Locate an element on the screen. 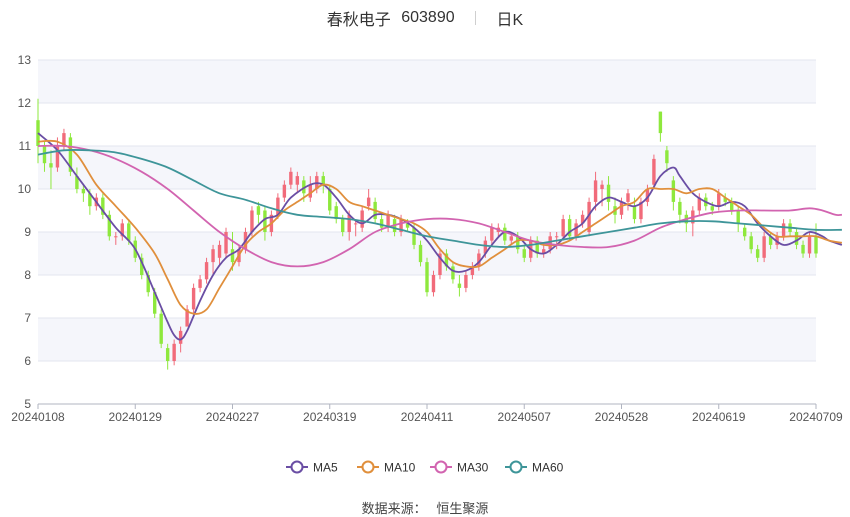 Image resolution: width=850 pixels, height=517 pixels. x-tick-label: 20240619 is located at coordinates (719, 417).